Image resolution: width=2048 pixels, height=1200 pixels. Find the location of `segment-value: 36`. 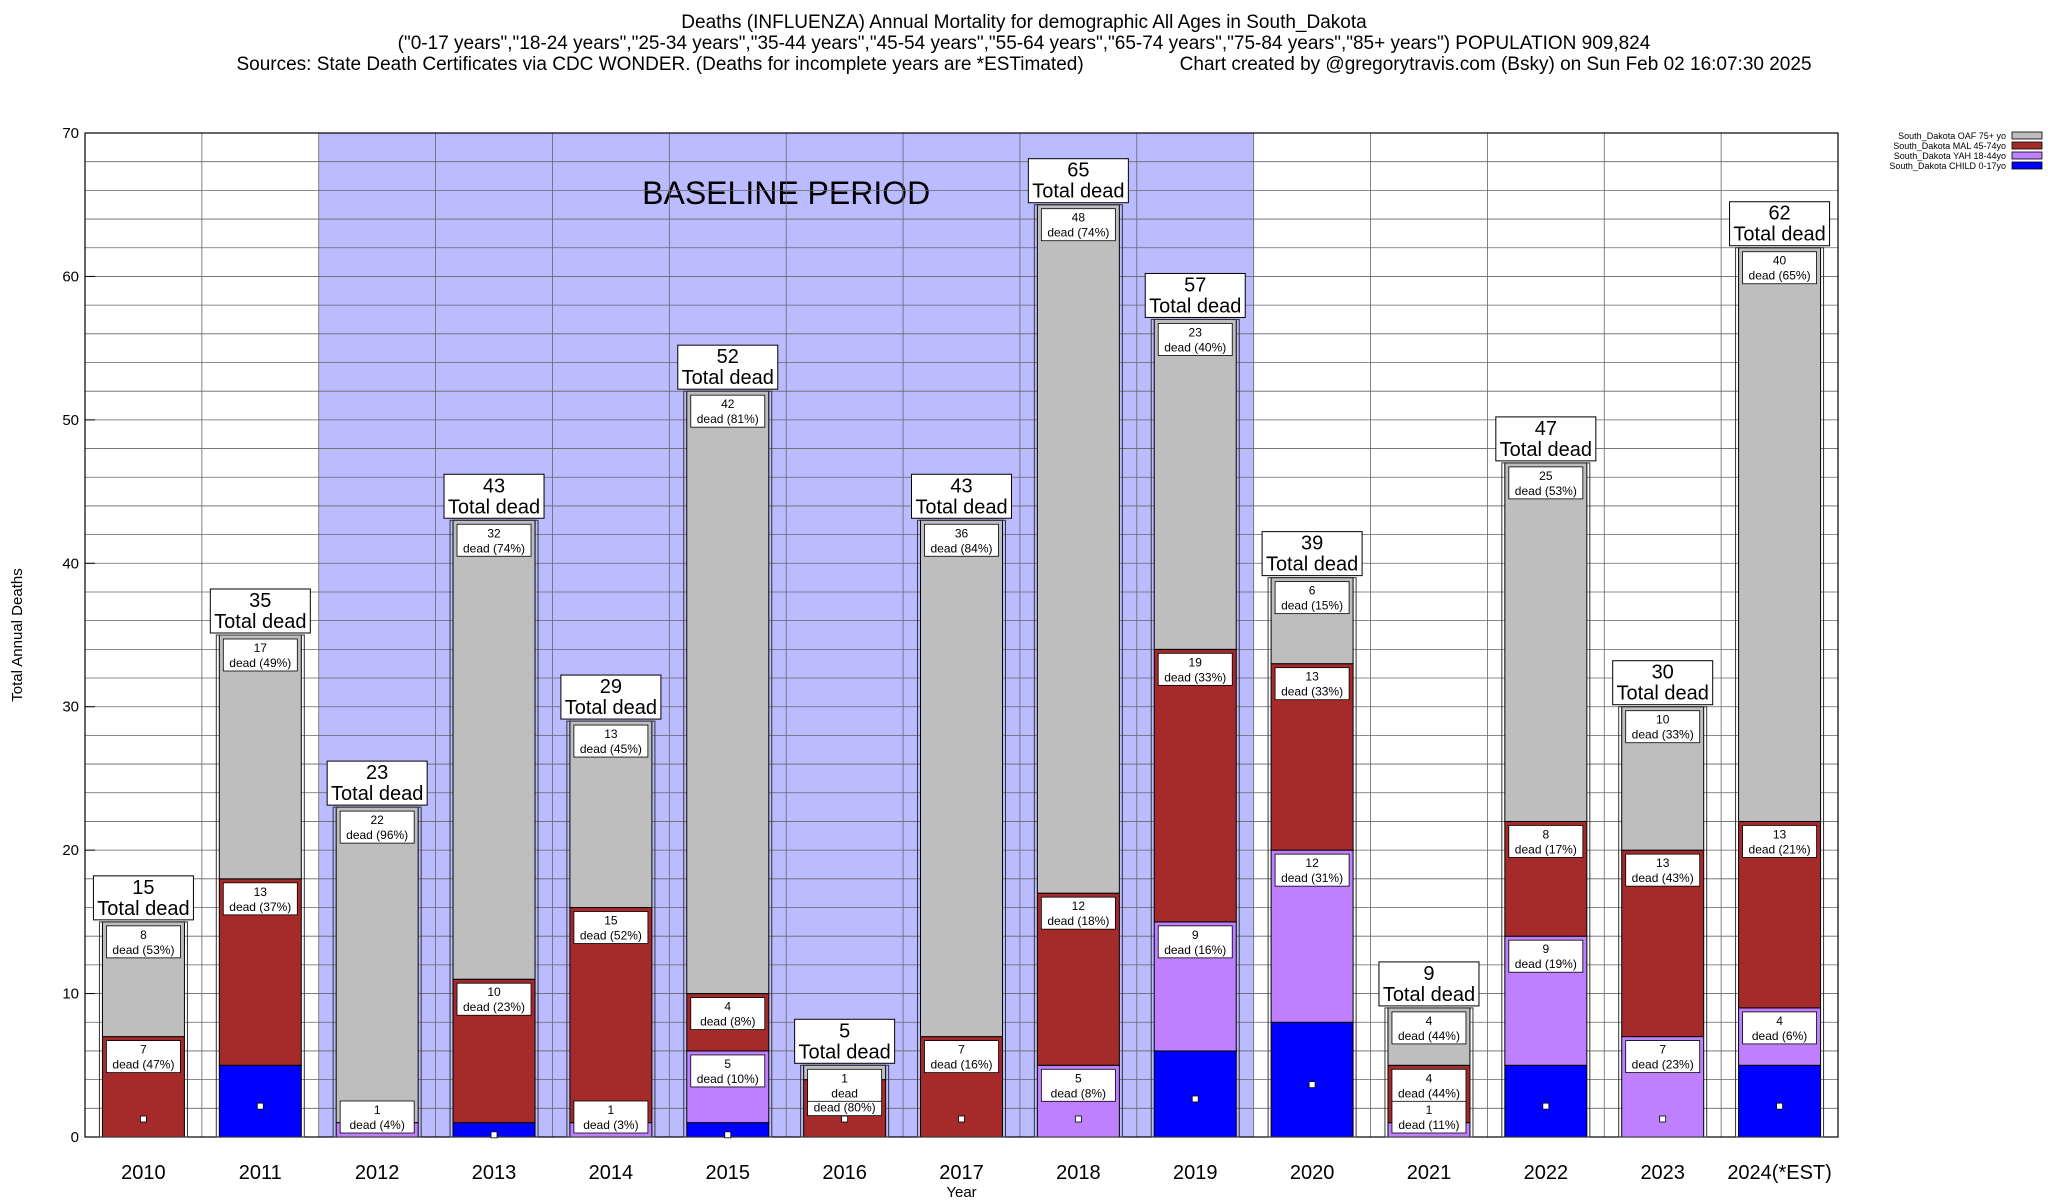

segment-value: 36 is located at coordinates (962, 533).